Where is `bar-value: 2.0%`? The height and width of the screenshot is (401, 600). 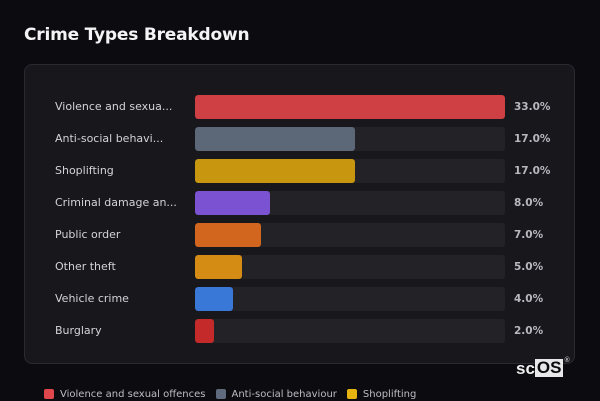 bar-value: 2.0% is located at coordinates (529, 331).